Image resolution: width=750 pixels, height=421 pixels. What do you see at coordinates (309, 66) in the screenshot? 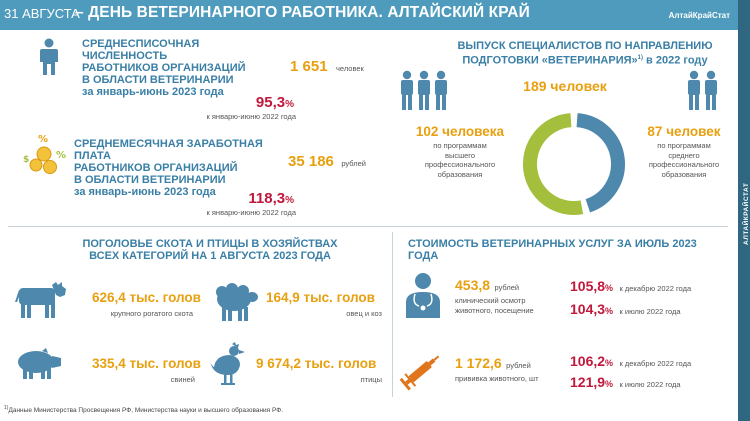
I see `employees-value: 1 651` at bounding box center [309, 66].